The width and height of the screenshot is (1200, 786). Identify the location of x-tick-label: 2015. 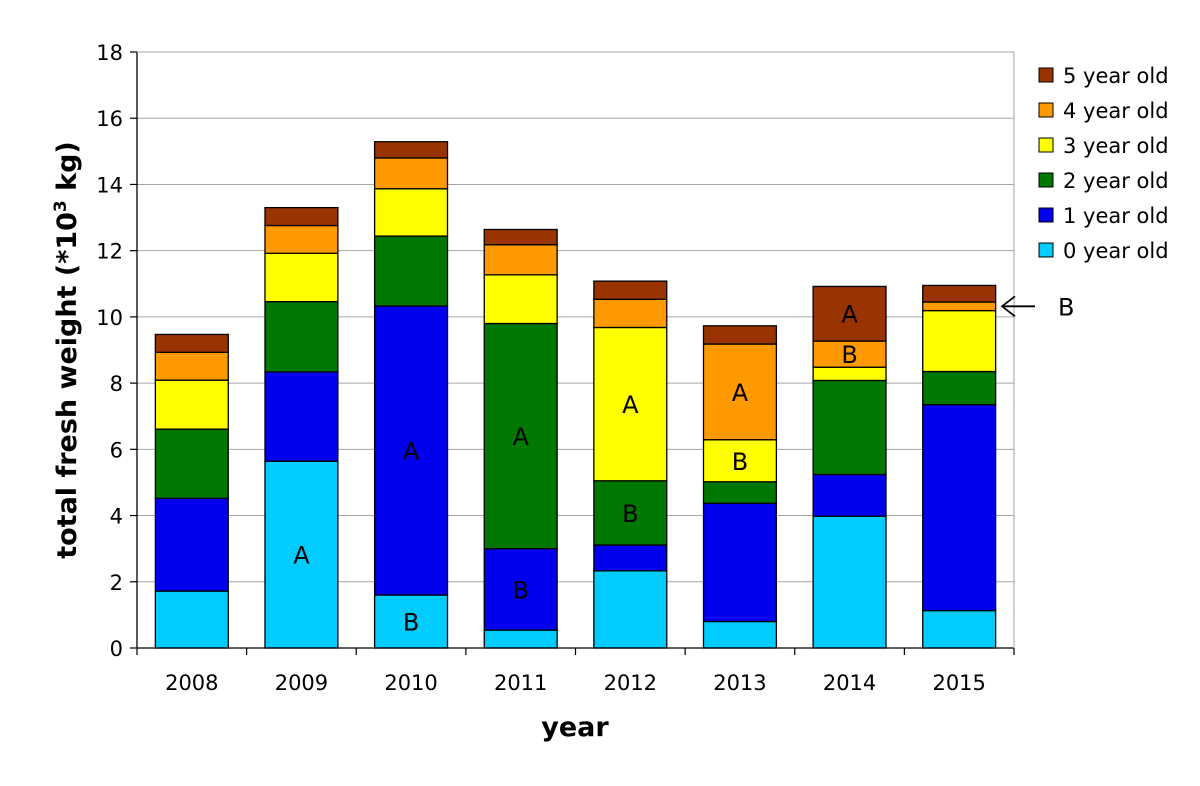
(958, 683).